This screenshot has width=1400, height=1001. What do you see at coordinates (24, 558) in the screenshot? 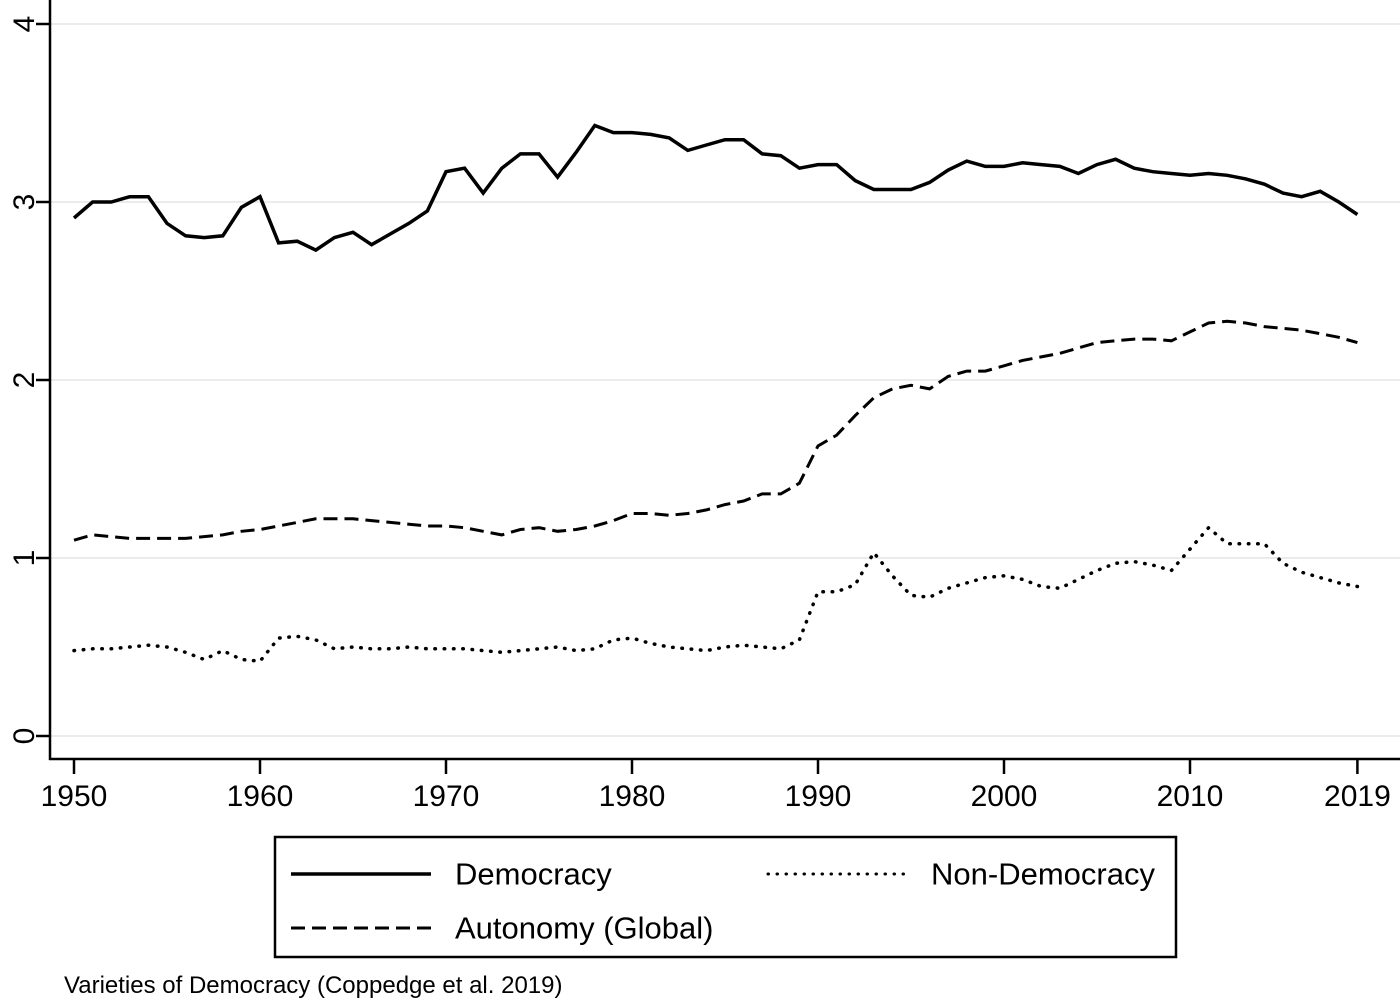
I see `y-tick-label-1: 1` at bounding box center [24, 558].